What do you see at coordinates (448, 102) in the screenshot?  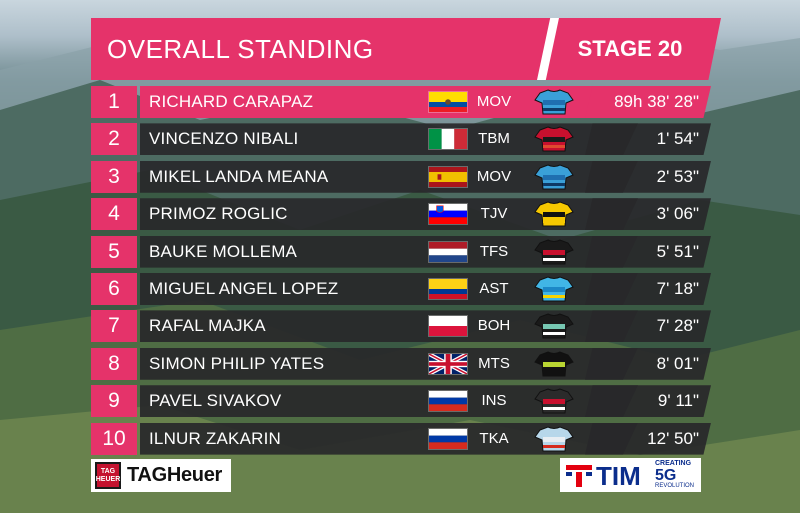 I see `ecuador-flag-icon` at bounding box center [448, 102].